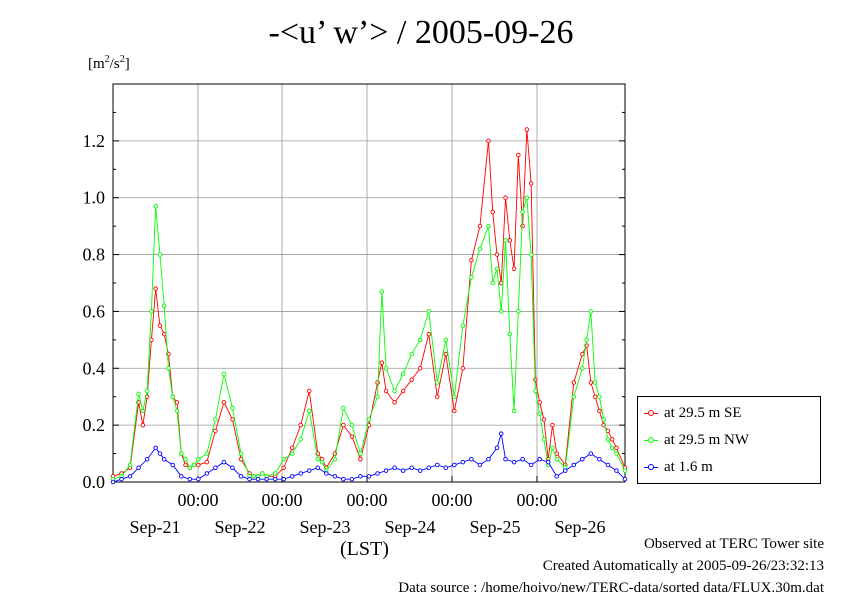  What do you see at coordinates (651, 440) in the screenshot?
I see `legend-swatch-green` at bounding box center [651, 440].